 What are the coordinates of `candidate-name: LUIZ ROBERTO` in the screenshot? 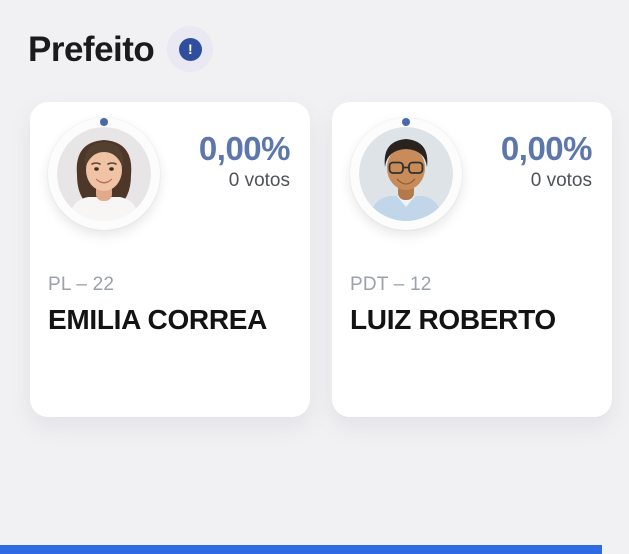 It's located at (453, 319).